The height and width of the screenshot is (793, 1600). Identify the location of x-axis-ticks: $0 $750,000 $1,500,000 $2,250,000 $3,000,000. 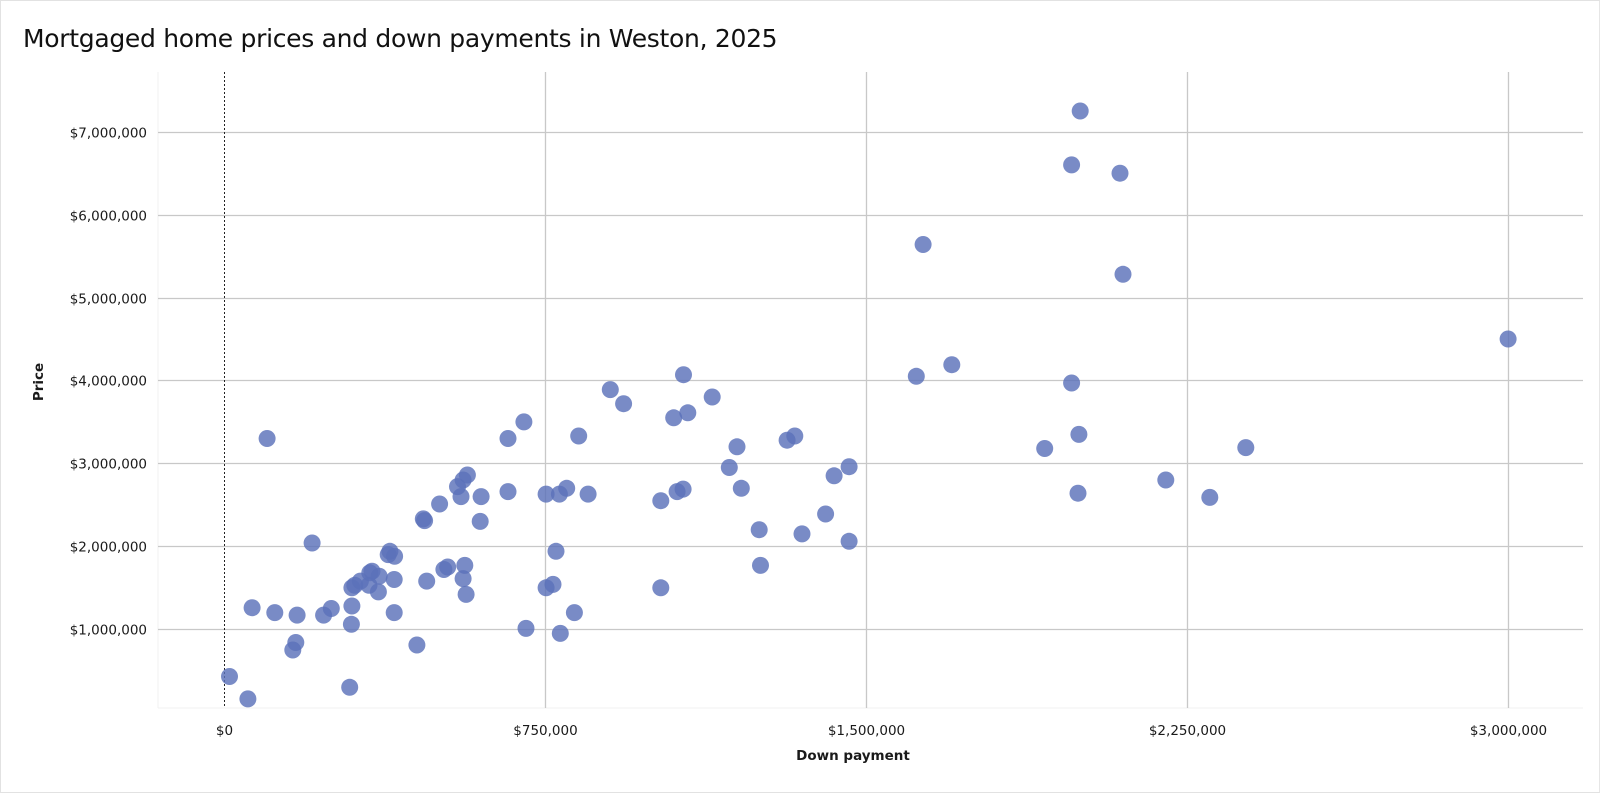
(881, 731).